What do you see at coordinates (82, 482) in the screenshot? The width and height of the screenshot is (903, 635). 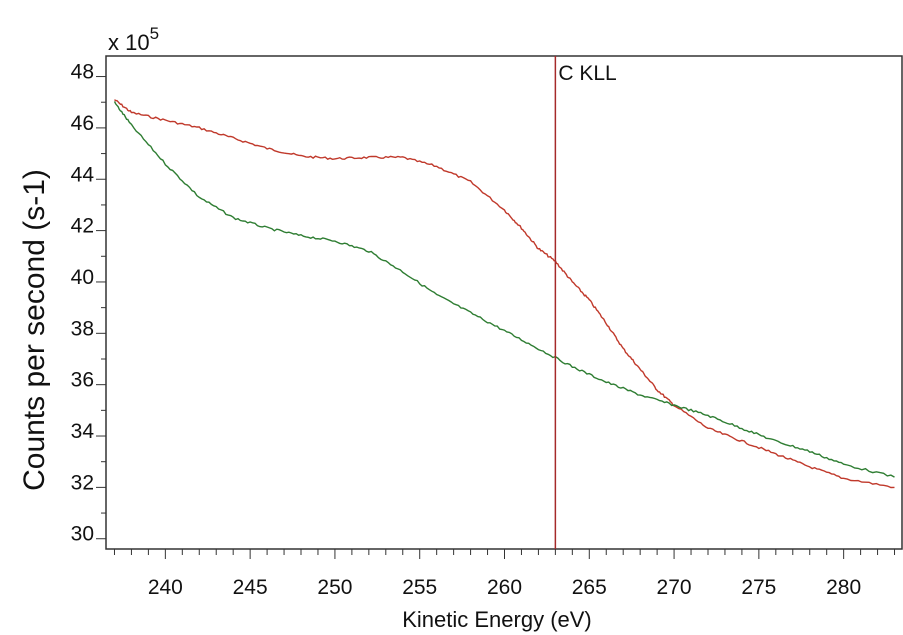 I see `y-tick-label: 32` at bounding box center [82, 482].